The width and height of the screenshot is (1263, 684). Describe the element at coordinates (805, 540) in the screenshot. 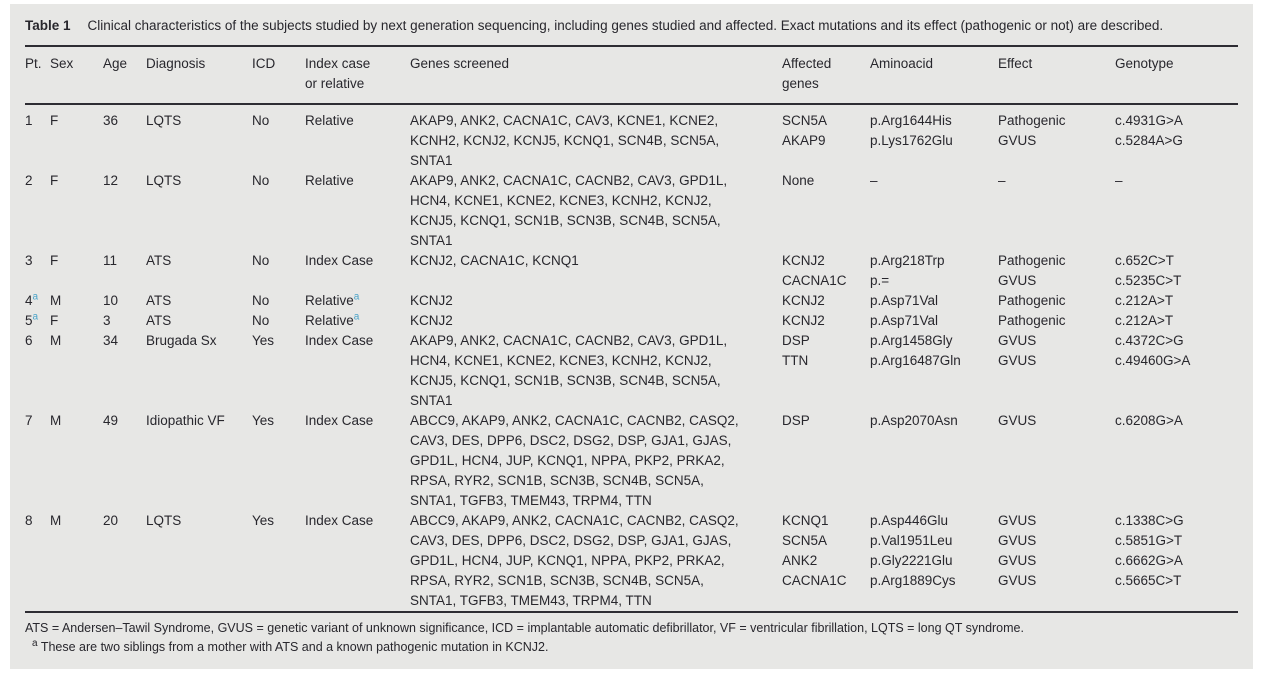

I see `cell-affected-genes-line: SCN5A` at that location.